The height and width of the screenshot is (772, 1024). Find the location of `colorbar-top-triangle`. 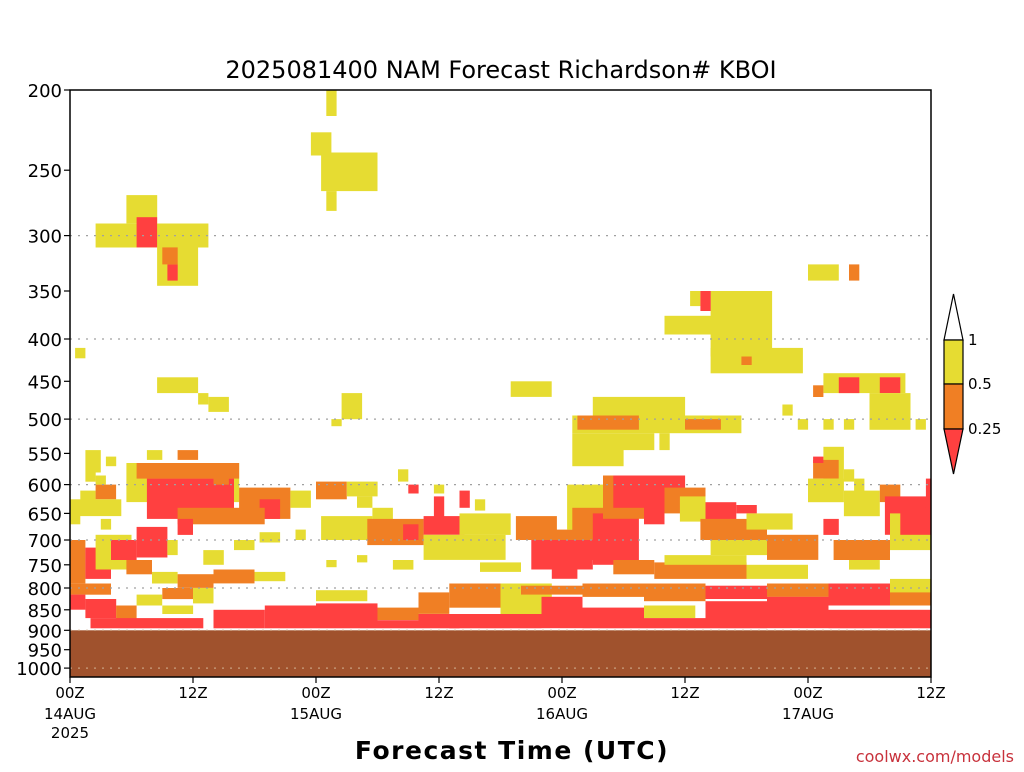

colorbar-top-triangle is located at coordinates (953, 317).